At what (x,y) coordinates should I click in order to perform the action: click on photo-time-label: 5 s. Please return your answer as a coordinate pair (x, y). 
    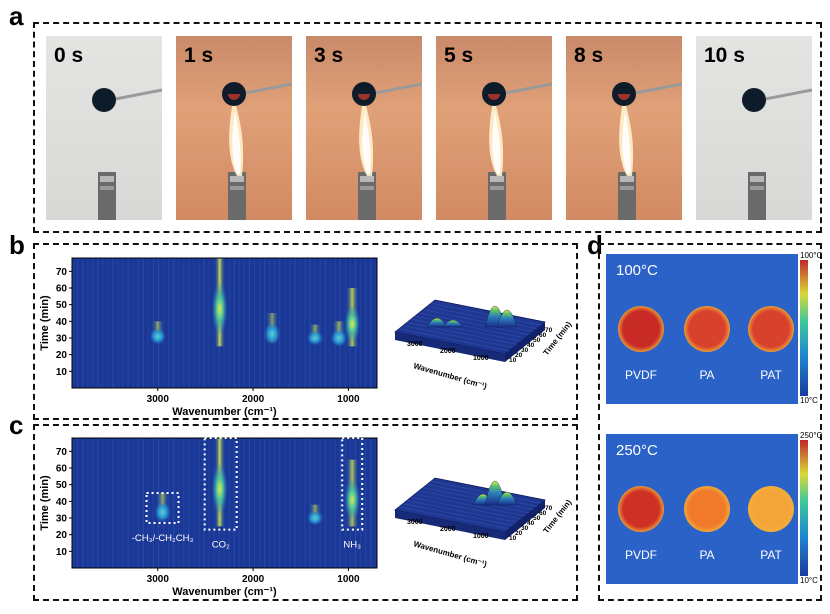
    Looking at the image, I should click on (459, 55).